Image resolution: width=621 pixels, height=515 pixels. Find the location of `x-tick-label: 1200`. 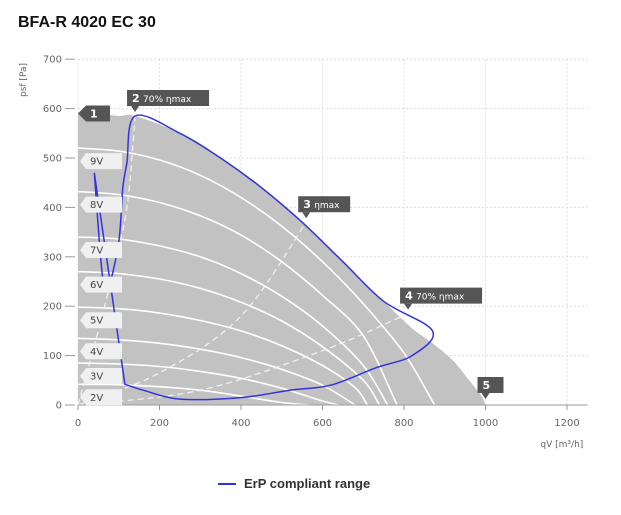

x-tick-label: 1200 is located at coordinates (566, 423).